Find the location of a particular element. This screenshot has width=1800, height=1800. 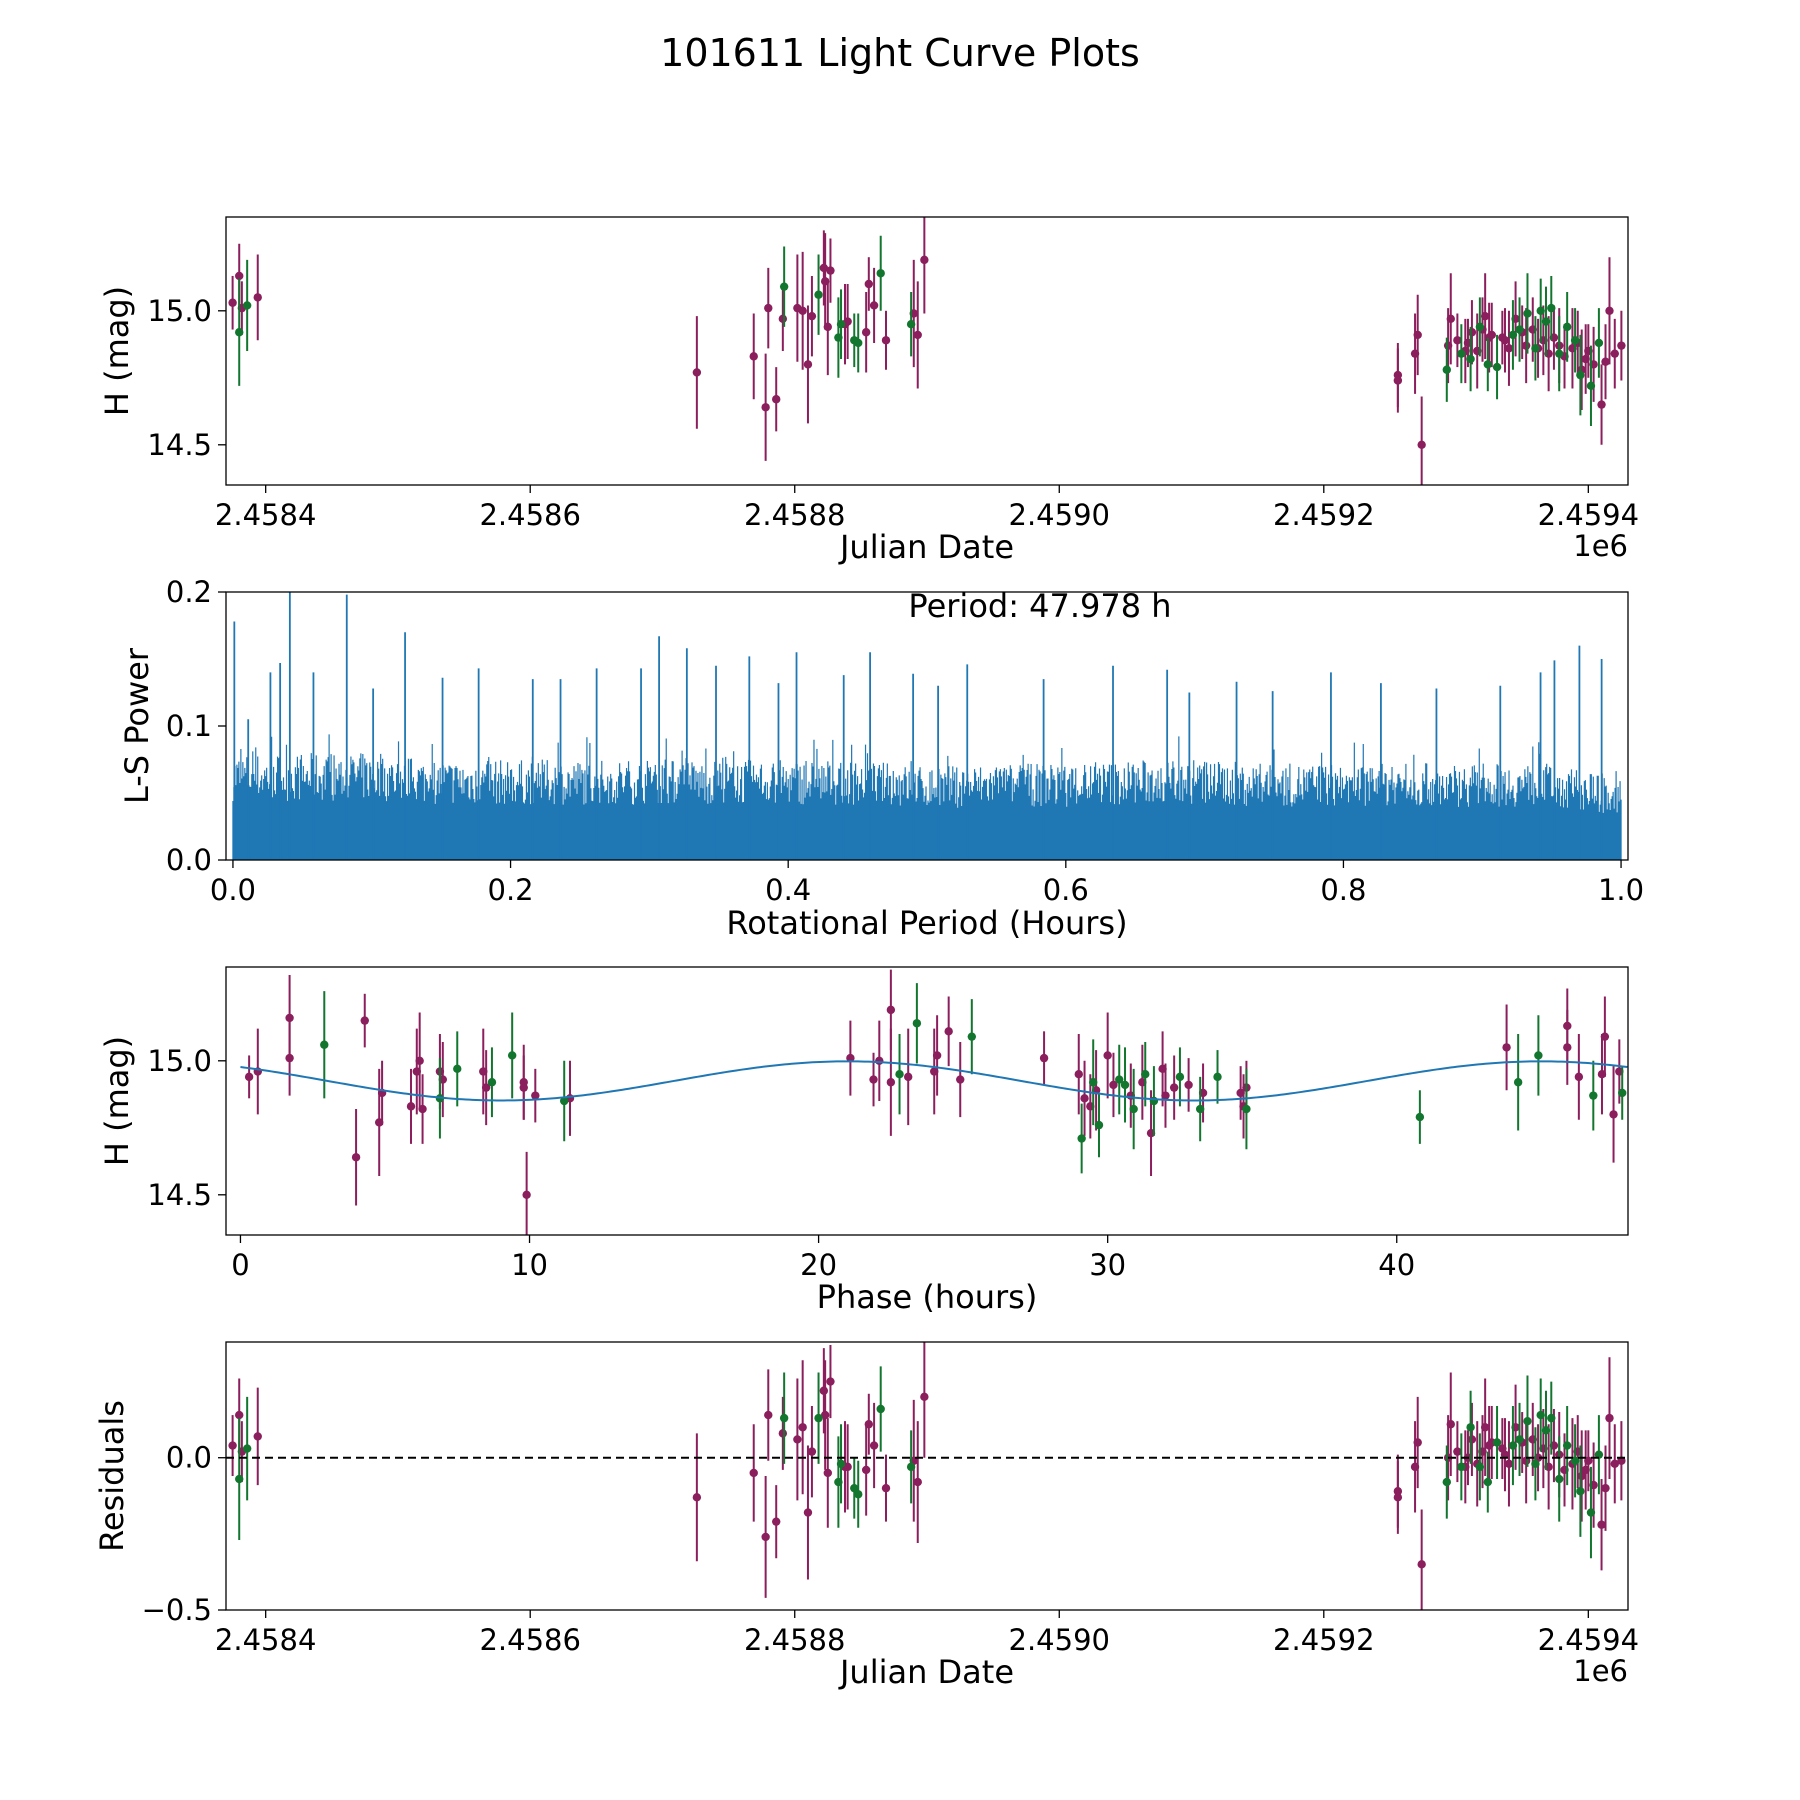

lightcurve-xtick-label: 2.4584 is located at coordinates (265, 515).